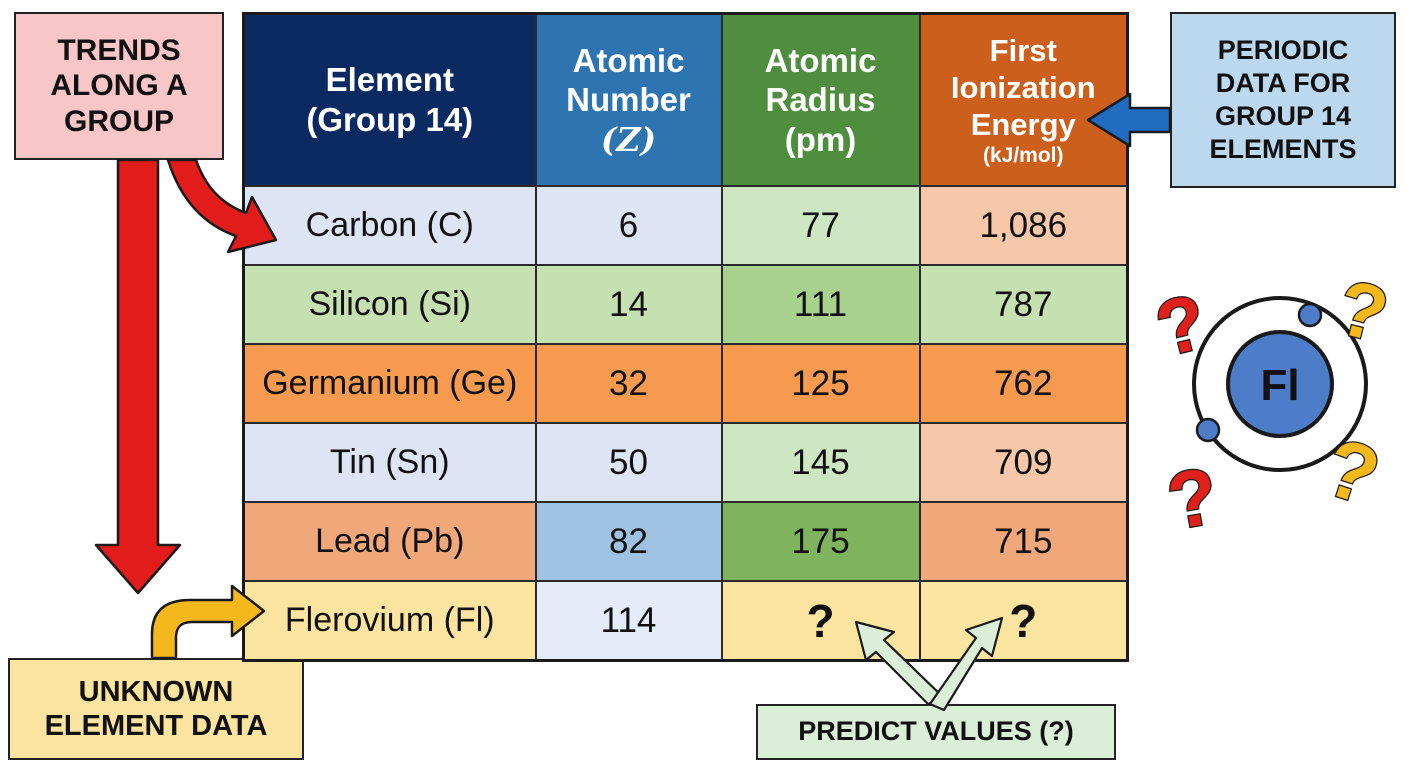 This screenshot has width=1408, height=768. I want to click on predict-values-callout: PREDICT VALUES (?), so click(936, 732).